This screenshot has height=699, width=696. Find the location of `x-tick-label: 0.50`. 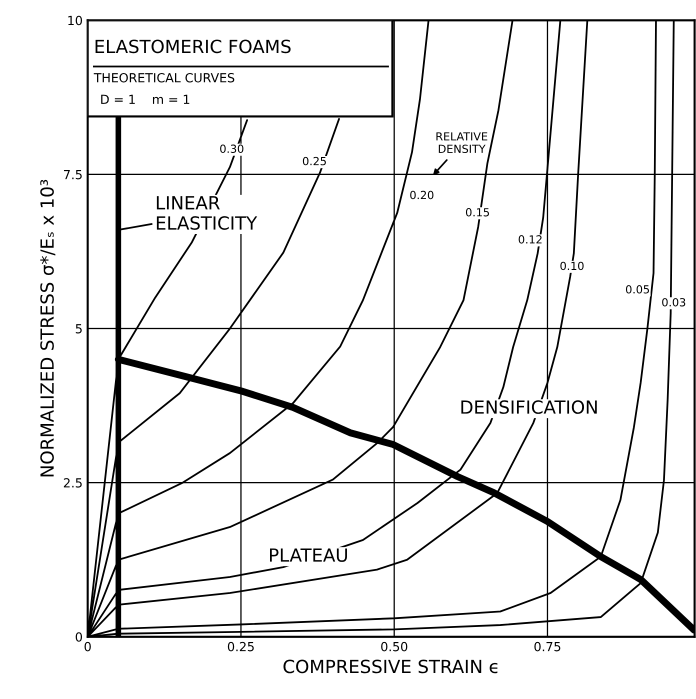

x-tick-label: 0.50 is located at coordinates (394, 647).